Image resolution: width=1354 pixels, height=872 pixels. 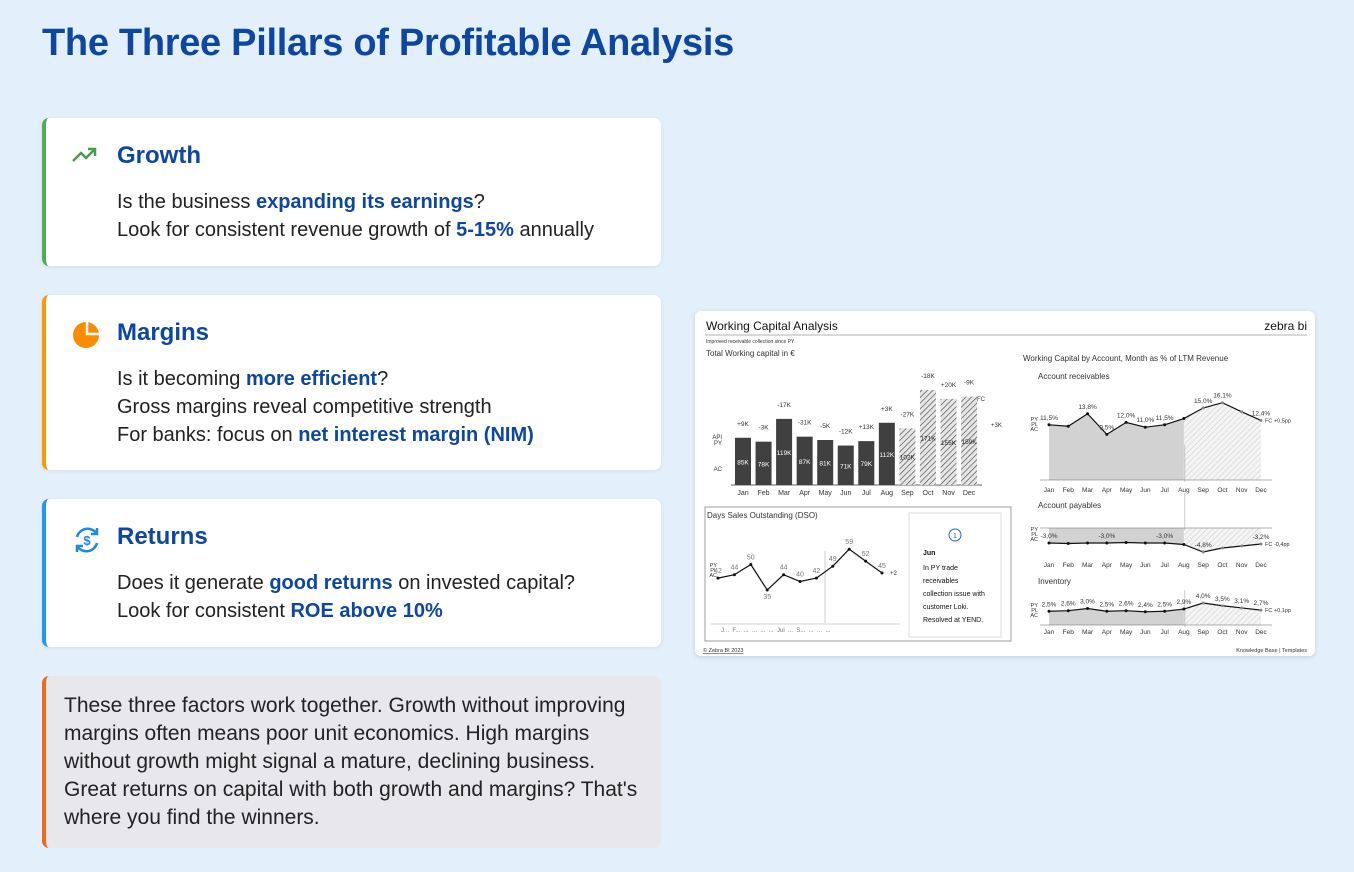 What do you see at coordinates (1054, 581) in the screenshot?
I see `chart-title: Inventory` at bounding box center [1054, 581].